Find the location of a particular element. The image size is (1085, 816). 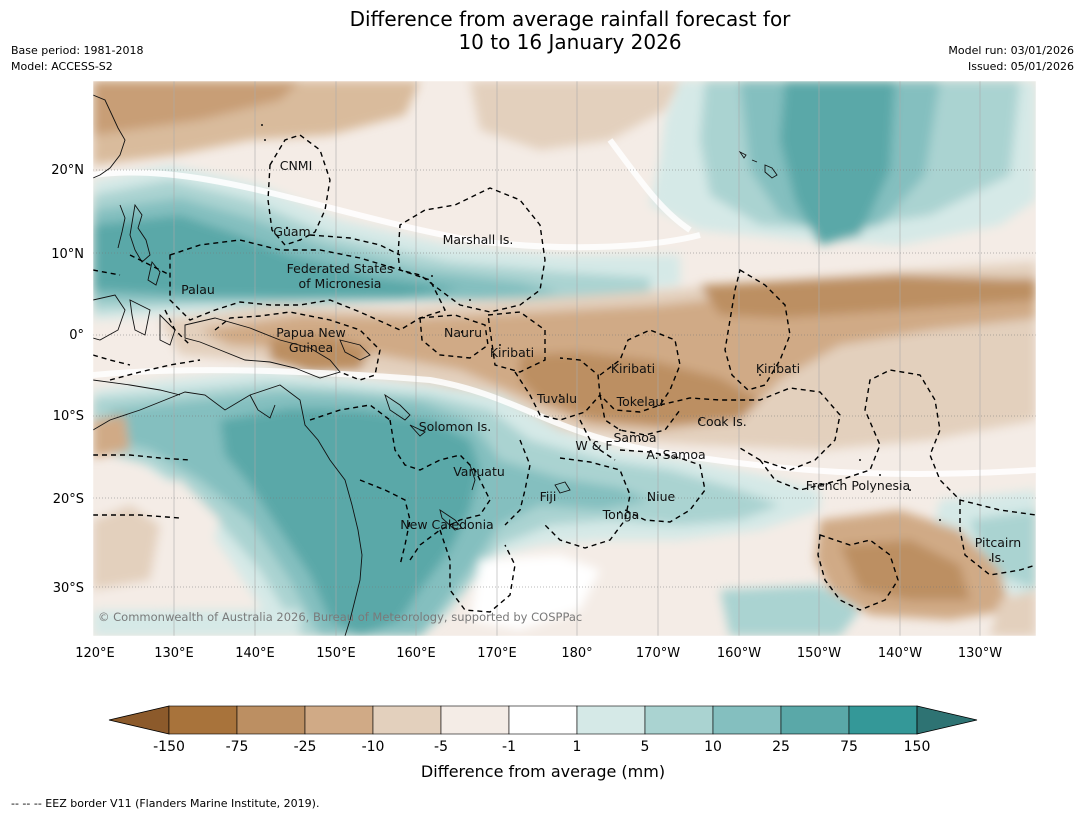

lon-label: 140°E is located at coordinates (255, 653).